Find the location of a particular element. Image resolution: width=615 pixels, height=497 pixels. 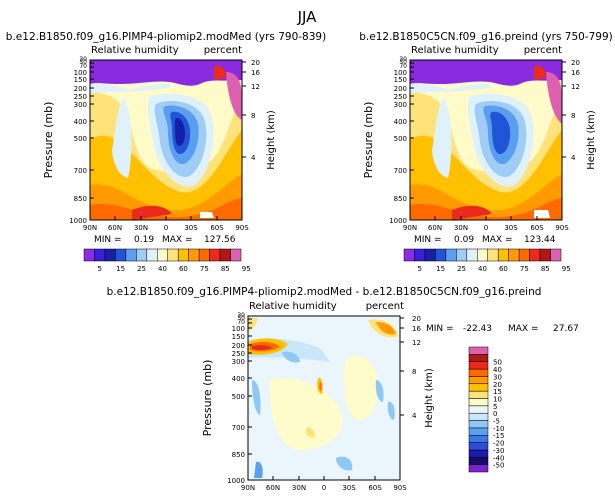

panel-b-ytick: 500 is located at coordinates (400, 139).